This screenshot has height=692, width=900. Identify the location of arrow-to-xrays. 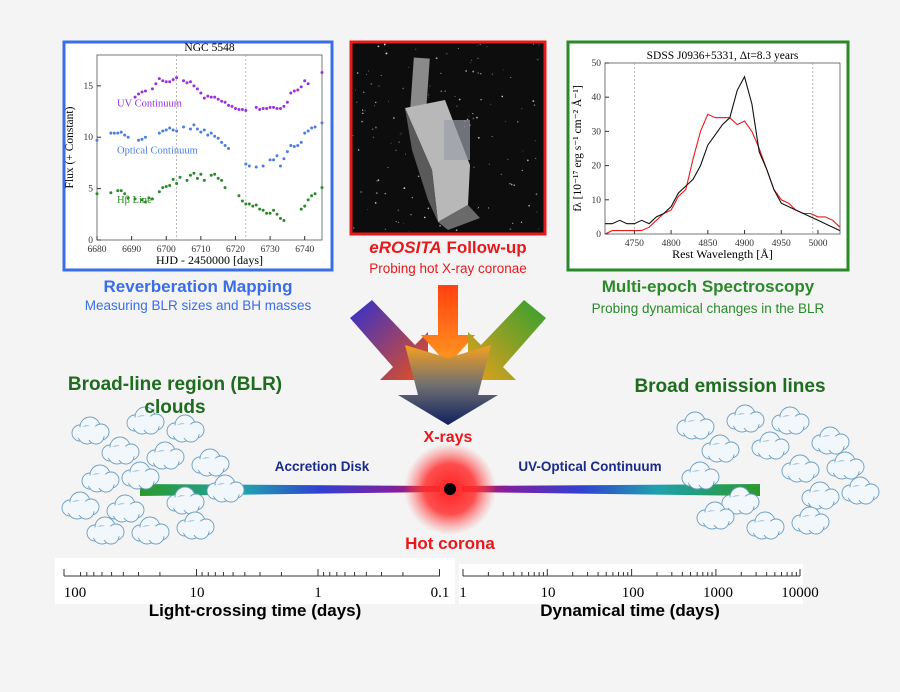
(448, 385).